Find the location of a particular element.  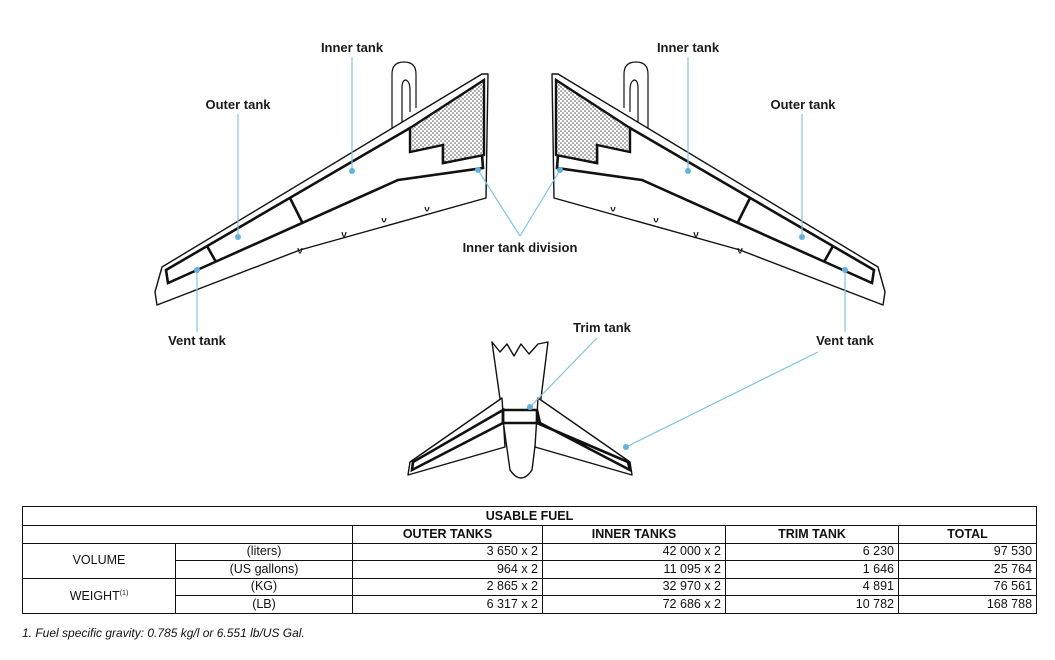

vent-tank-left-label: Vent tank is located at coordinates (197, 340).